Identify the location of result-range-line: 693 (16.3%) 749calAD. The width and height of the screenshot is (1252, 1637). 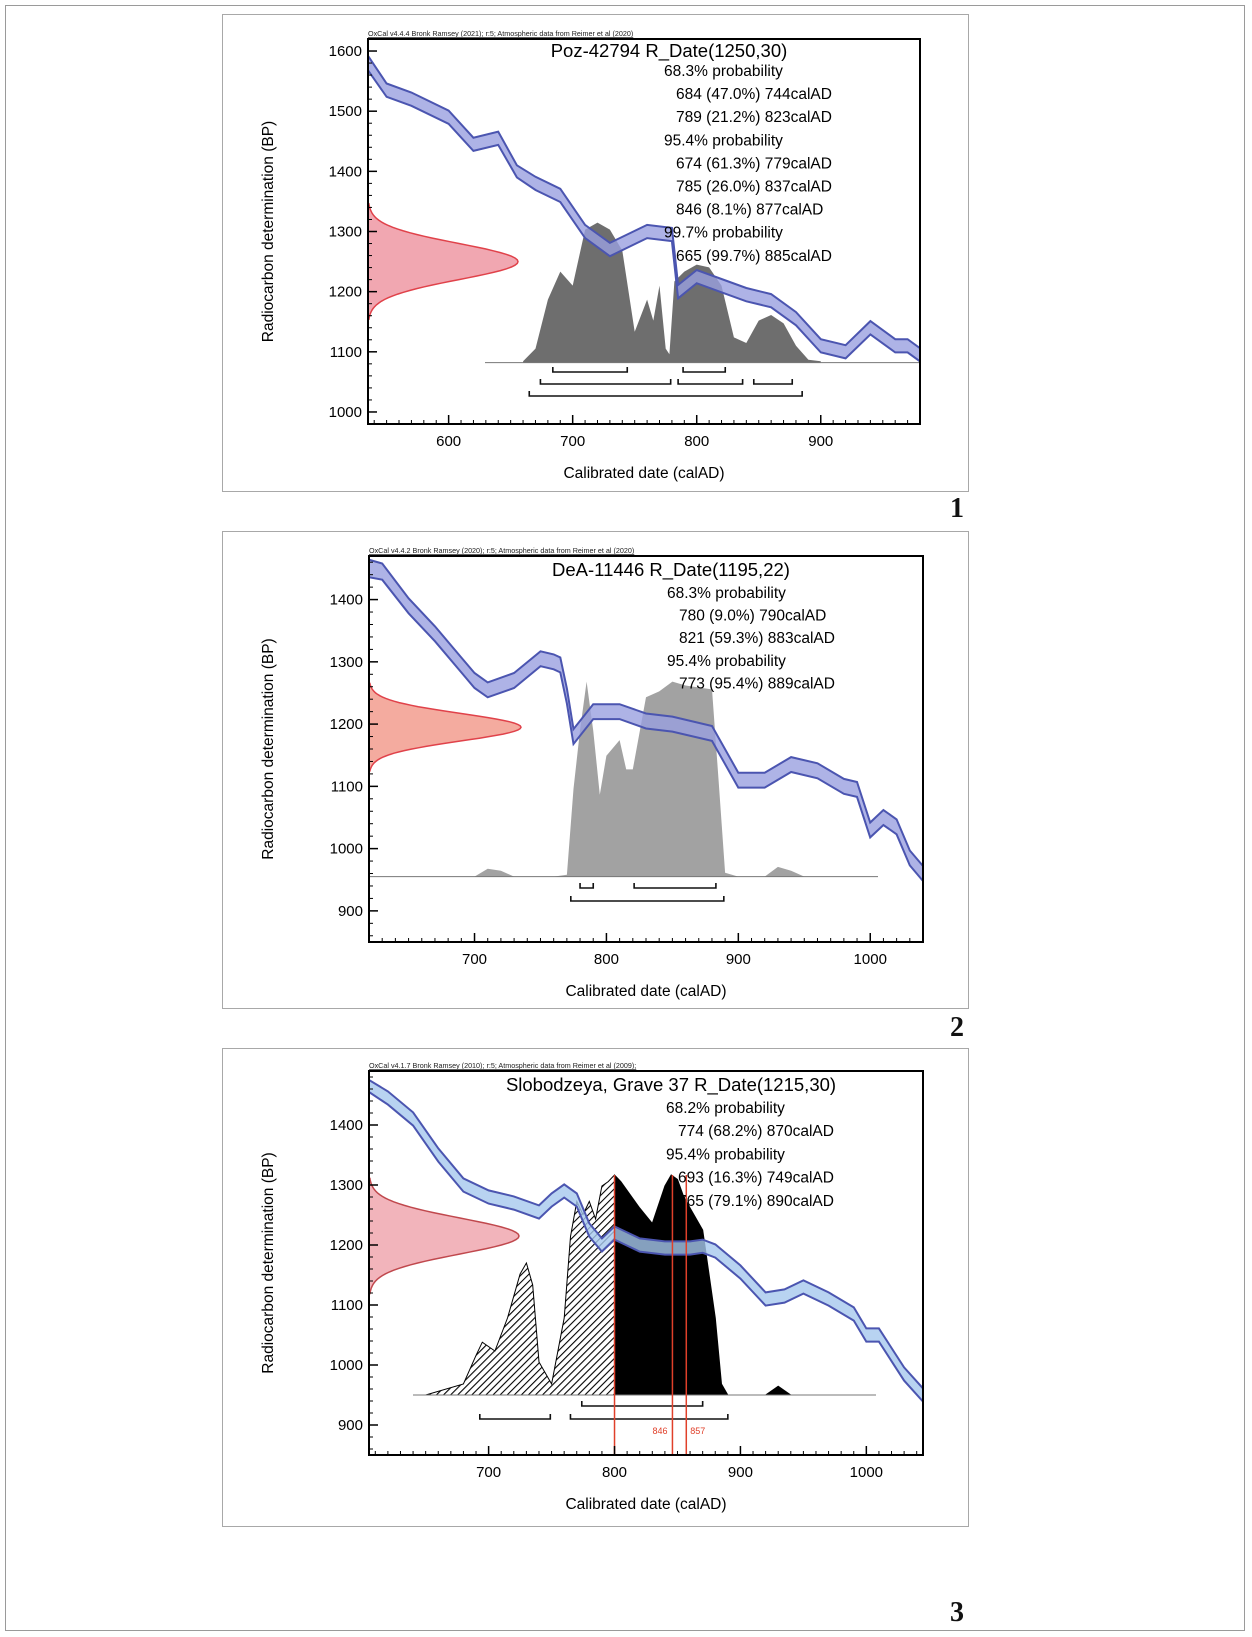
(756, 1178).